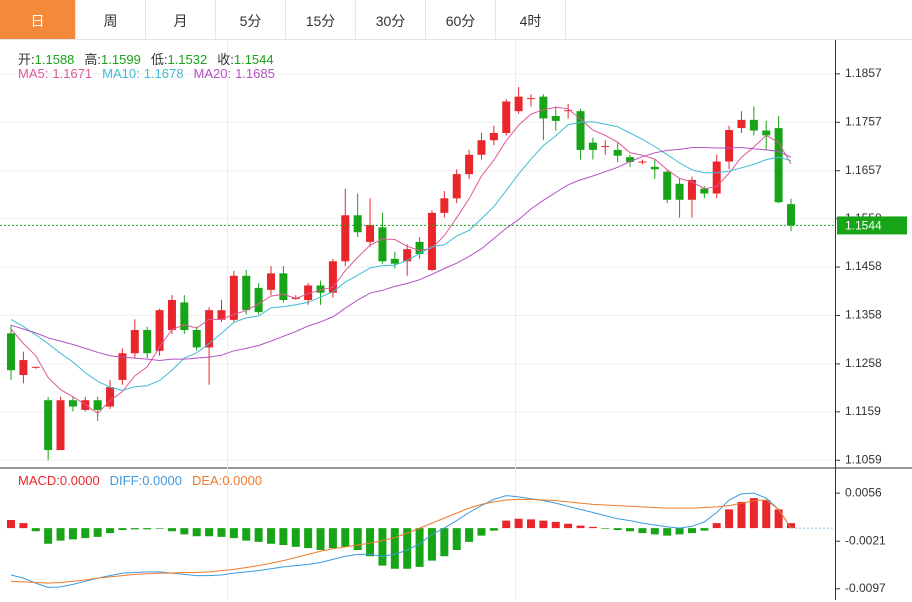 The width and height of the screenshot is (912, 602). What do you see at coordinates (38, 19) in the screenshot?
I see `period-tab: 日` at bounding box center [38, 19].